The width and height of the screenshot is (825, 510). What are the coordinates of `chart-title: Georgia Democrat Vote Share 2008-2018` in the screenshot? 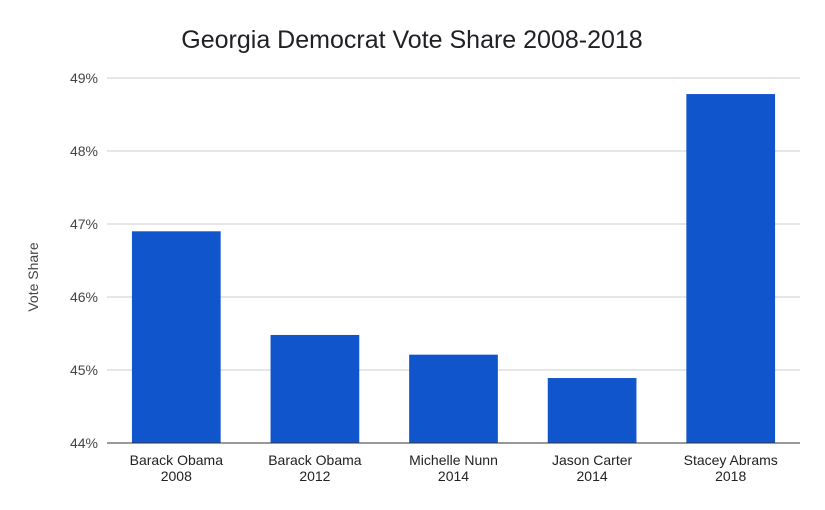 It's located at (411, 40).